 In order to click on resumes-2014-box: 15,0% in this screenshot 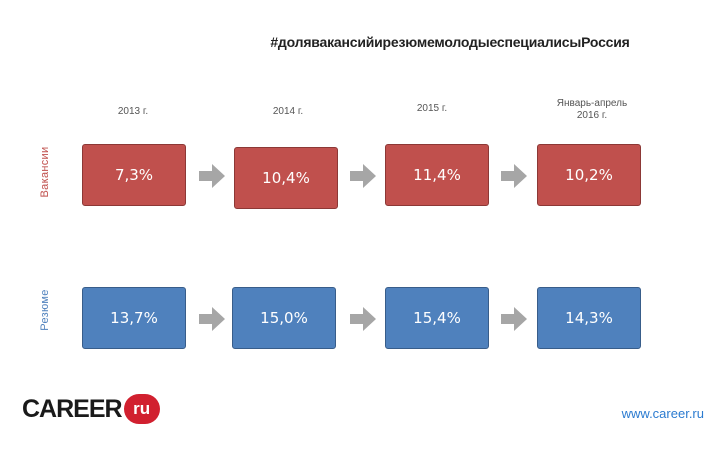, I will do `click(284, 318)`.